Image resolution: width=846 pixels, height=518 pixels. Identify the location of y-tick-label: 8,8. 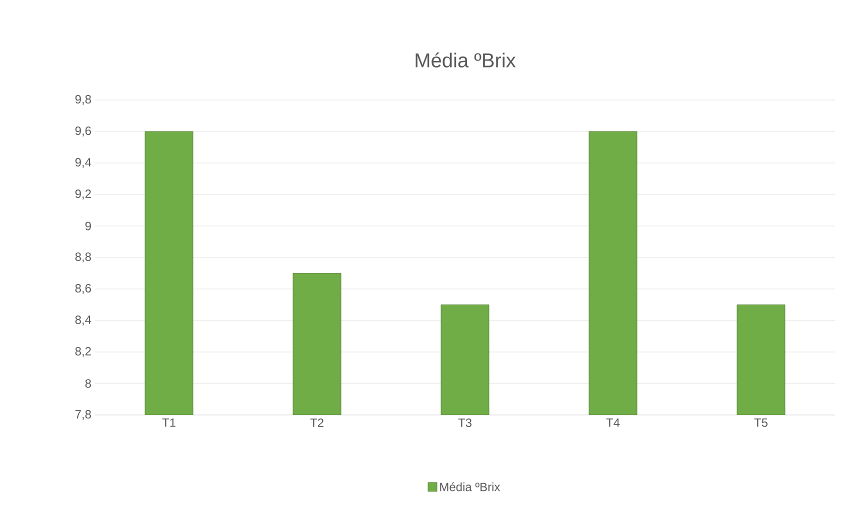
(83, 257).